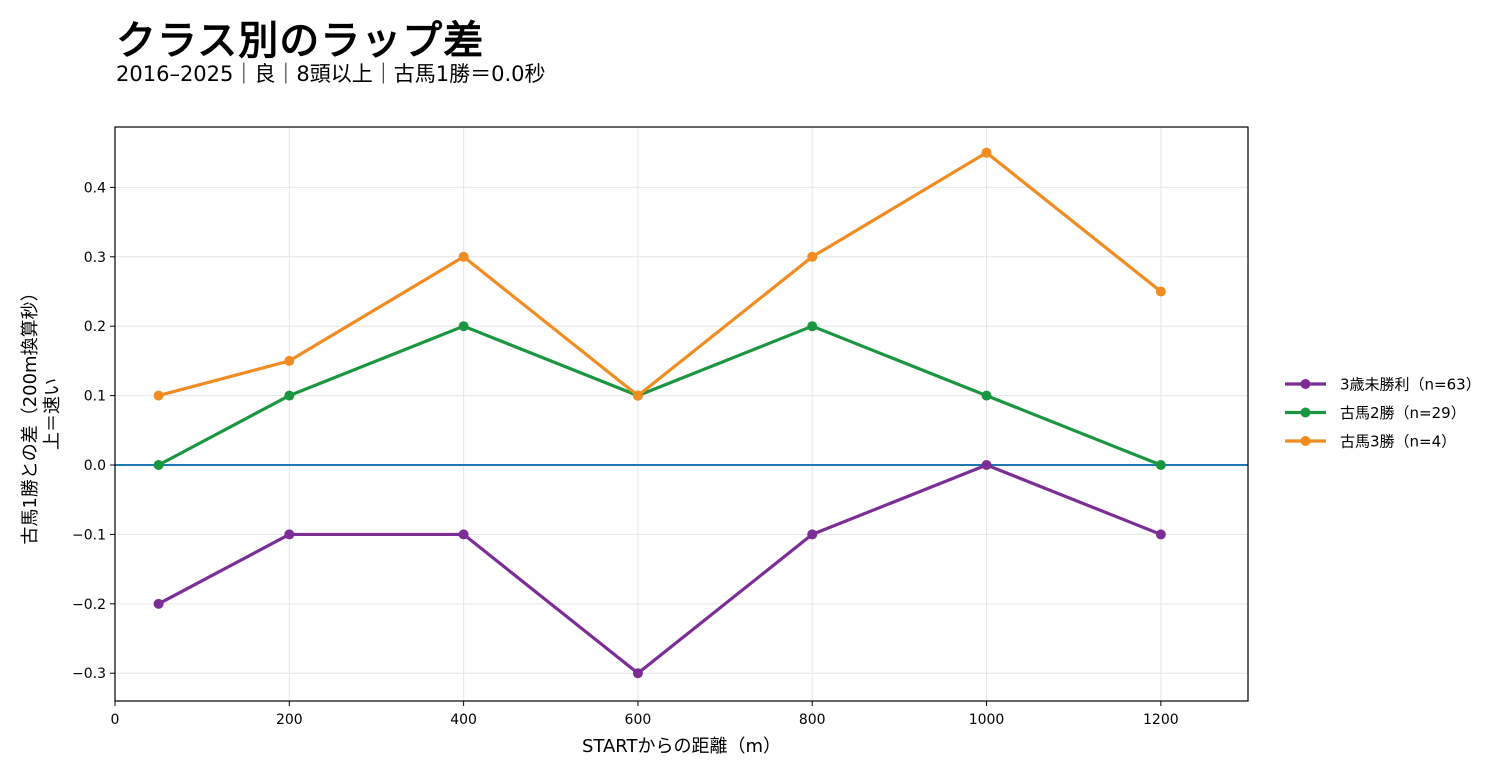  Describe the element at coordinates (95, 466) in the screenshot. I see `y-tick-label: 0.0` at that location.